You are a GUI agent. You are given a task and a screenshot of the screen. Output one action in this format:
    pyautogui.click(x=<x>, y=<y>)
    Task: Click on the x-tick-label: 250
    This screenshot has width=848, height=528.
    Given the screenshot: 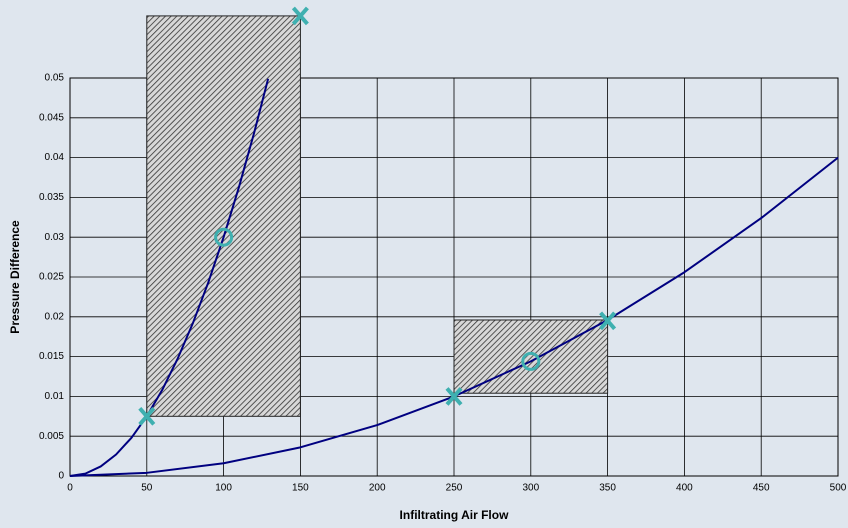 What is the action you would take?
    pyautogui.click(x=454, y=488)
    